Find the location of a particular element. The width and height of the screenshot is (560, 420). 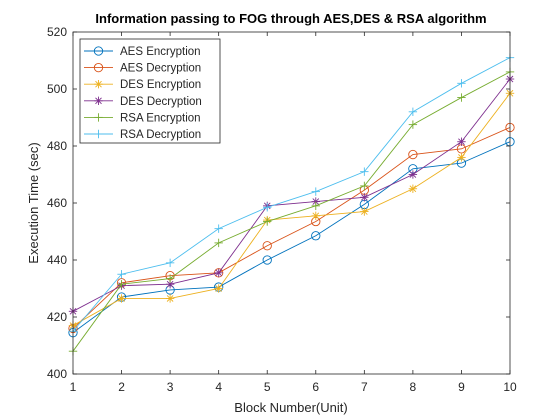

legend-label-des-encryption: DES Encryption is located at coordinates (160, 85).